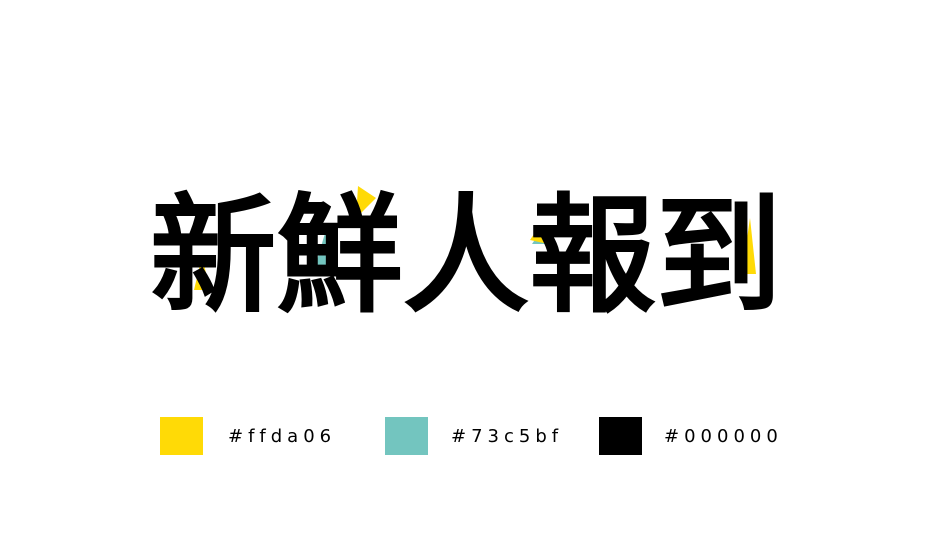 Image resolution: width=930 pixels, height=549 pixels. I want to click on color-swatch-black, so click(620, 436).